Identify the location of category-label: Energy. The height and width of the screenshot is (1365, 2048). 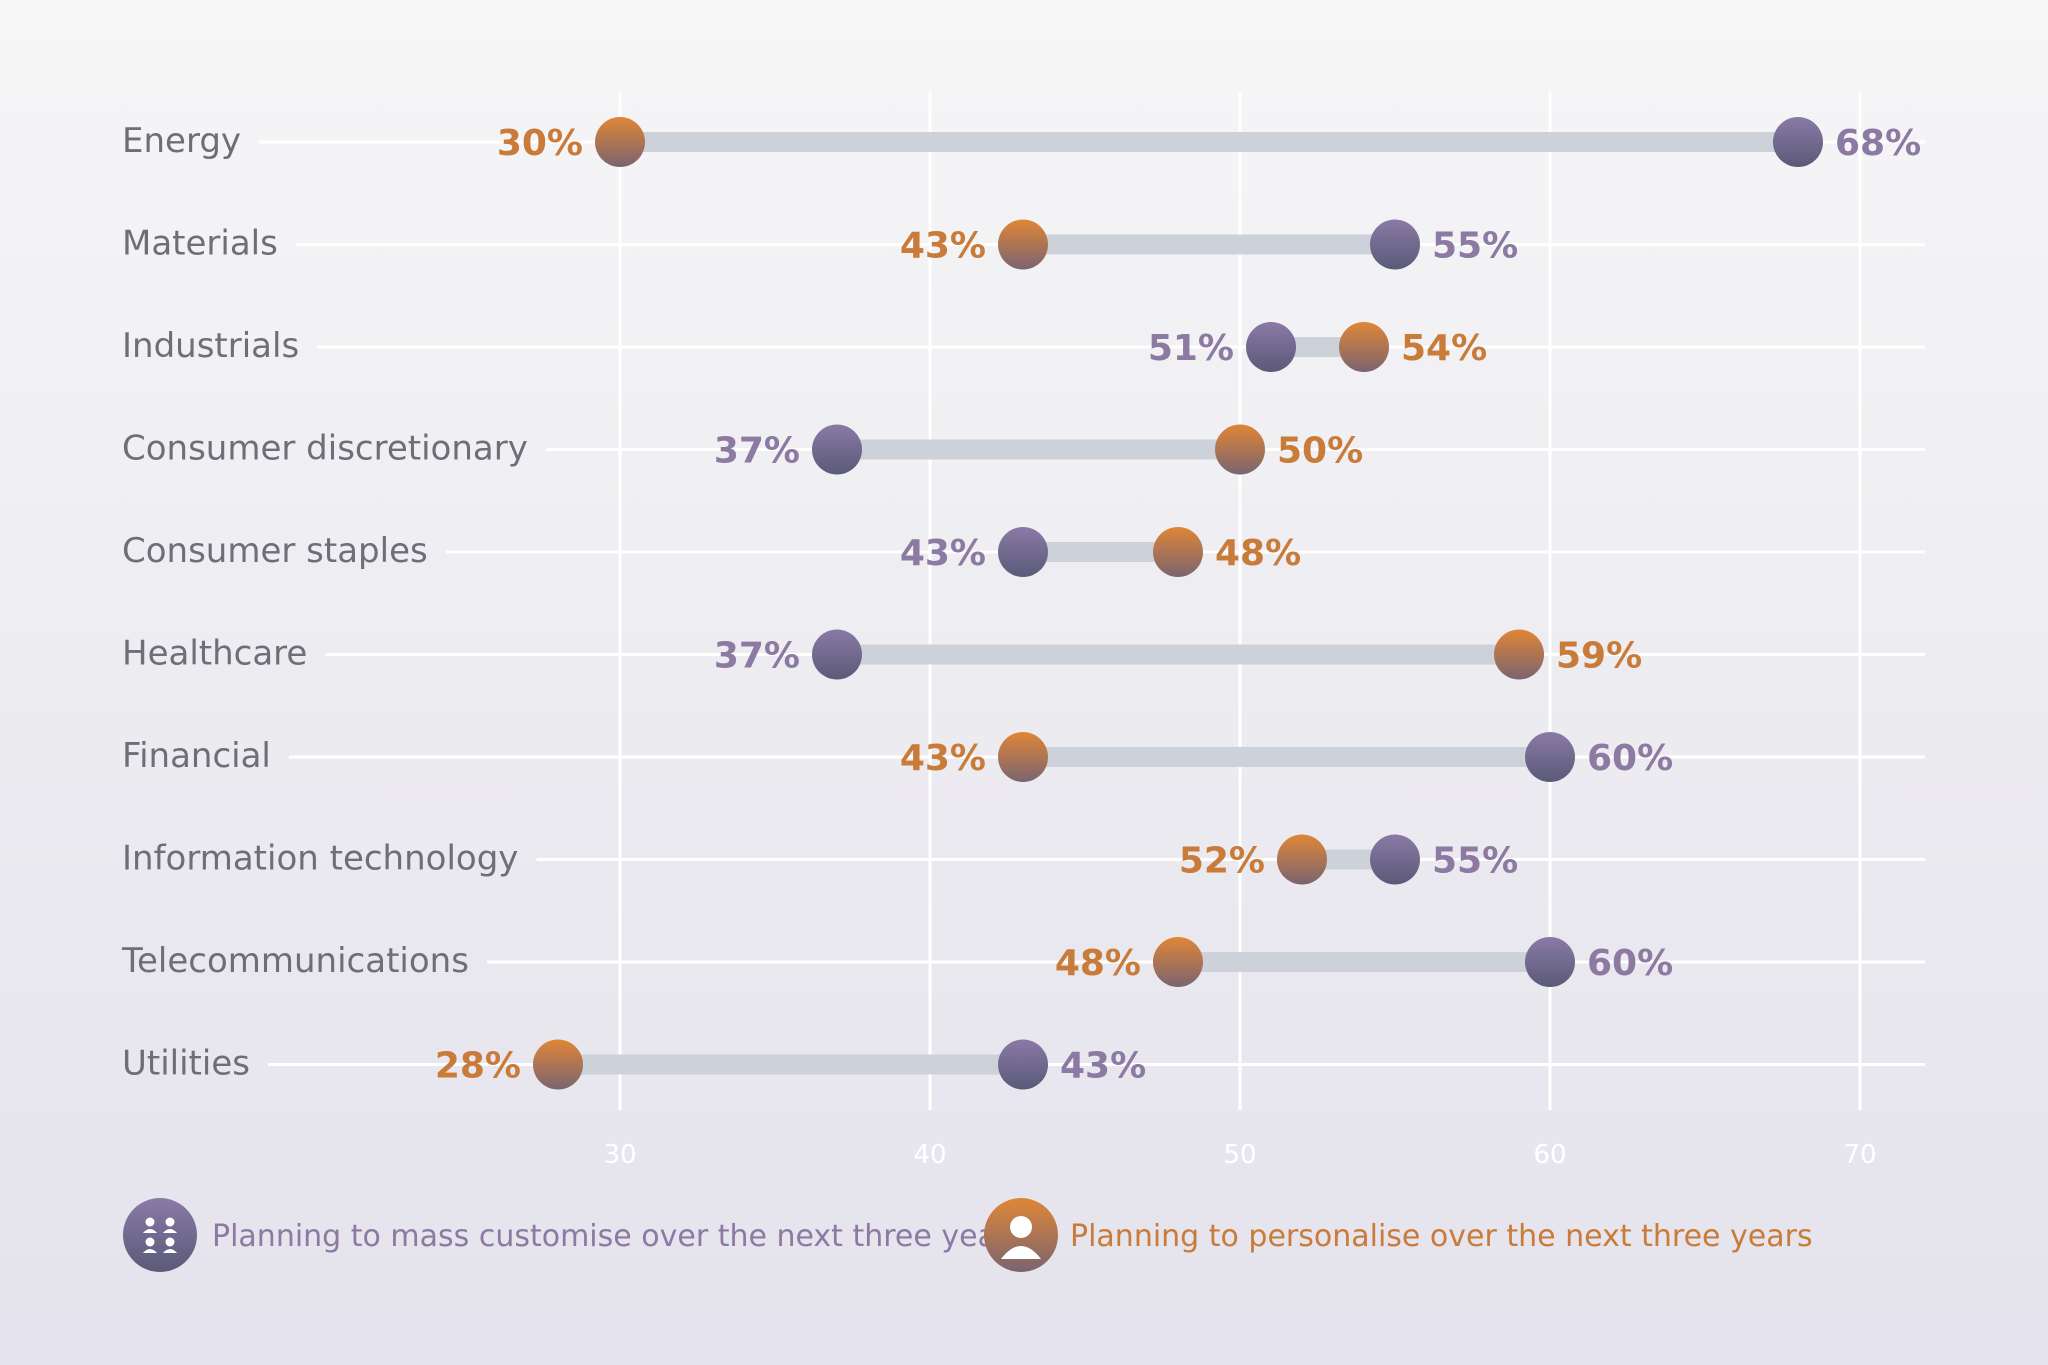
(181, 141).